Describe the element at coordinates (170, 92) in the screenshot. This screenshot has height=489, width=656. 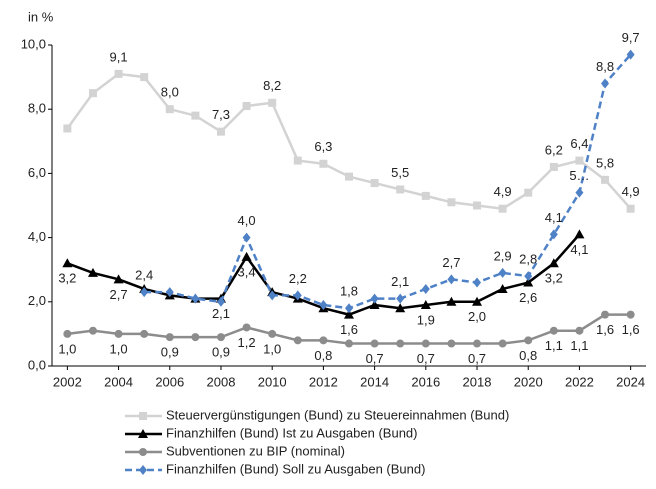
I see `data-label: 8,0` at that location.